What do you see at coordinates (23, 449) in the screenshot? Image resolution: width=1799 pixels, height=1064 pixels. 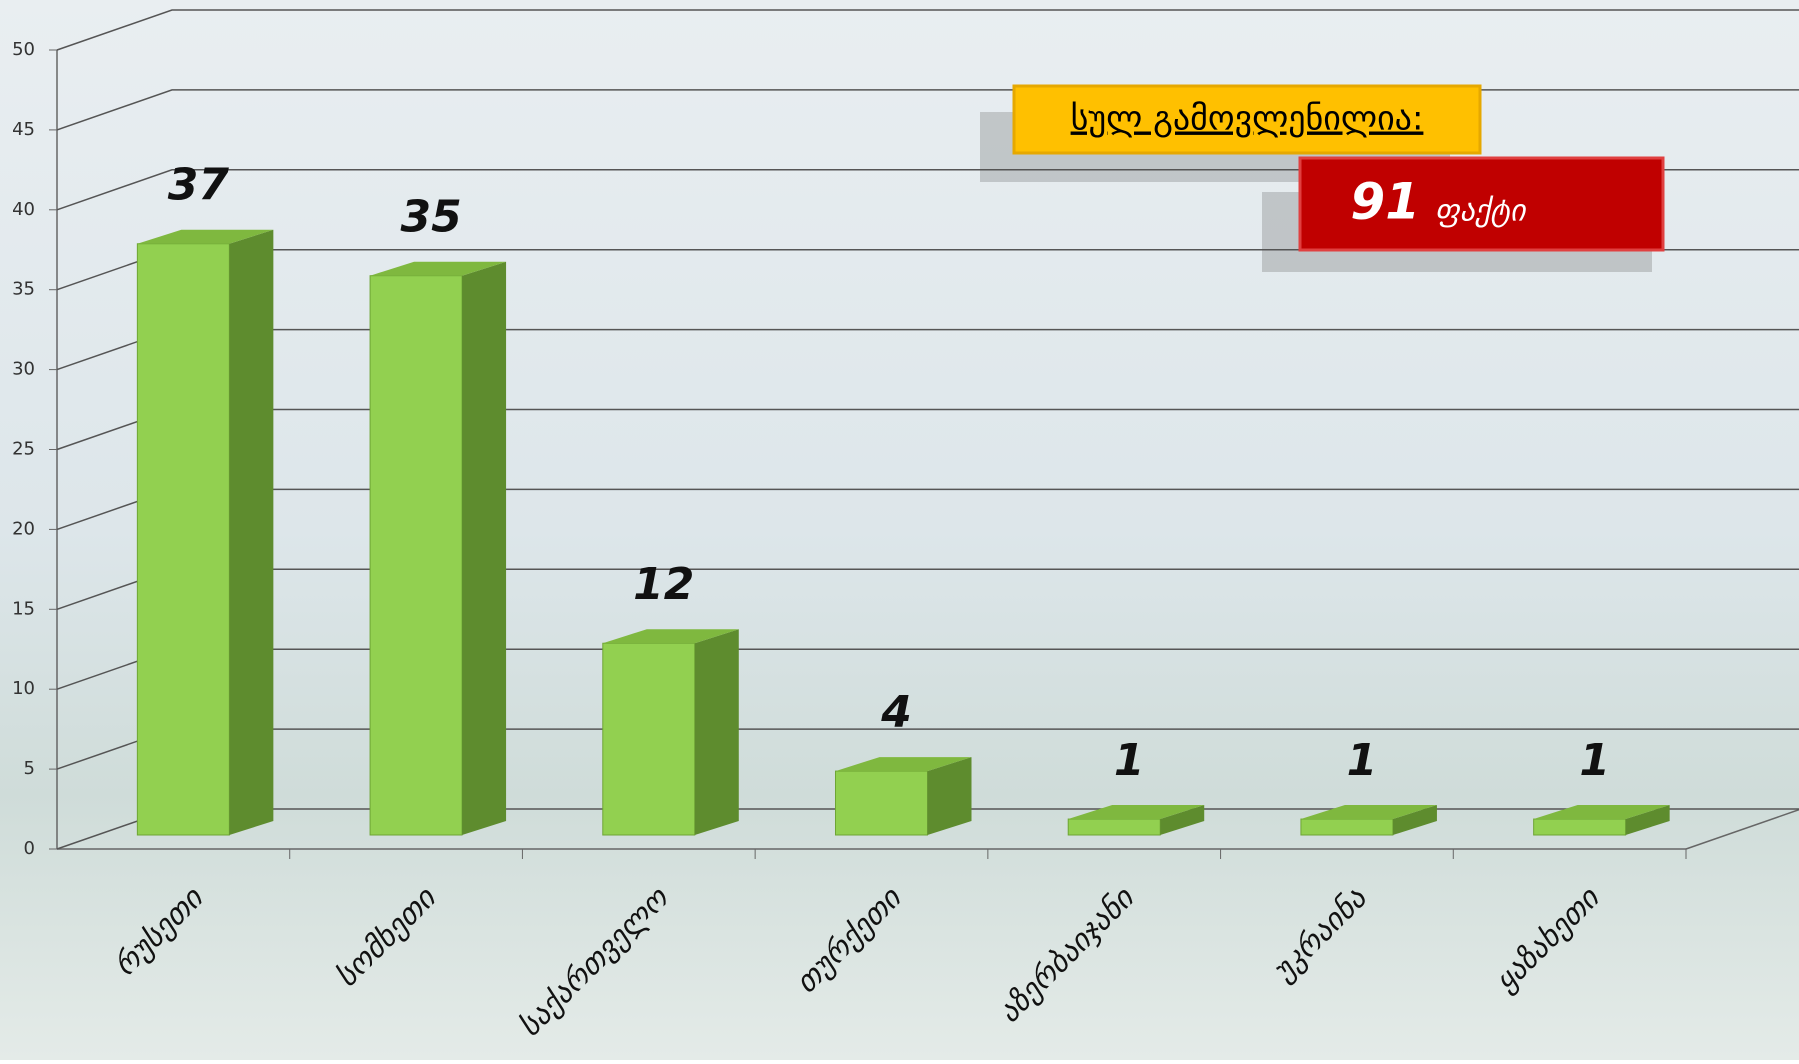 I see `y-tick-label: 25` at bounding box center [23, 449].